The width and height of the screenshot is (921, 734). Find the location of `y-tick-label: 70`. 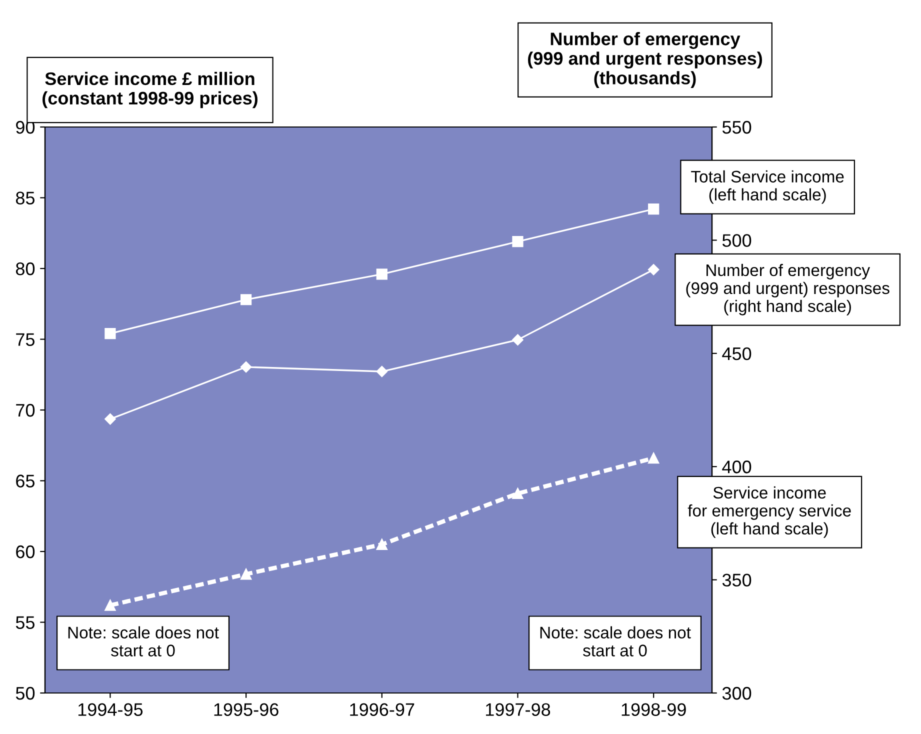

y-tick-label: 70 is located at coordinates (25, 410).